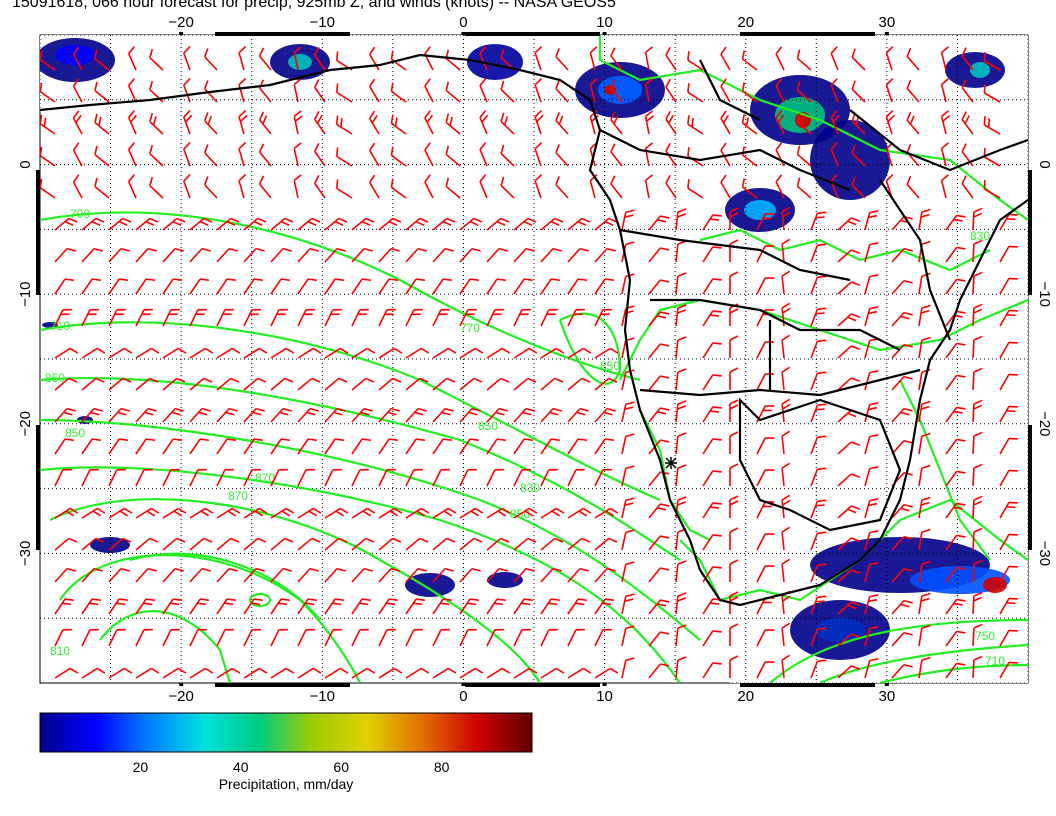 The image size is (1056, 816). Describe the element at coordinates (530, 488) in the screenshot. I see `contour-label: 830` at that location.